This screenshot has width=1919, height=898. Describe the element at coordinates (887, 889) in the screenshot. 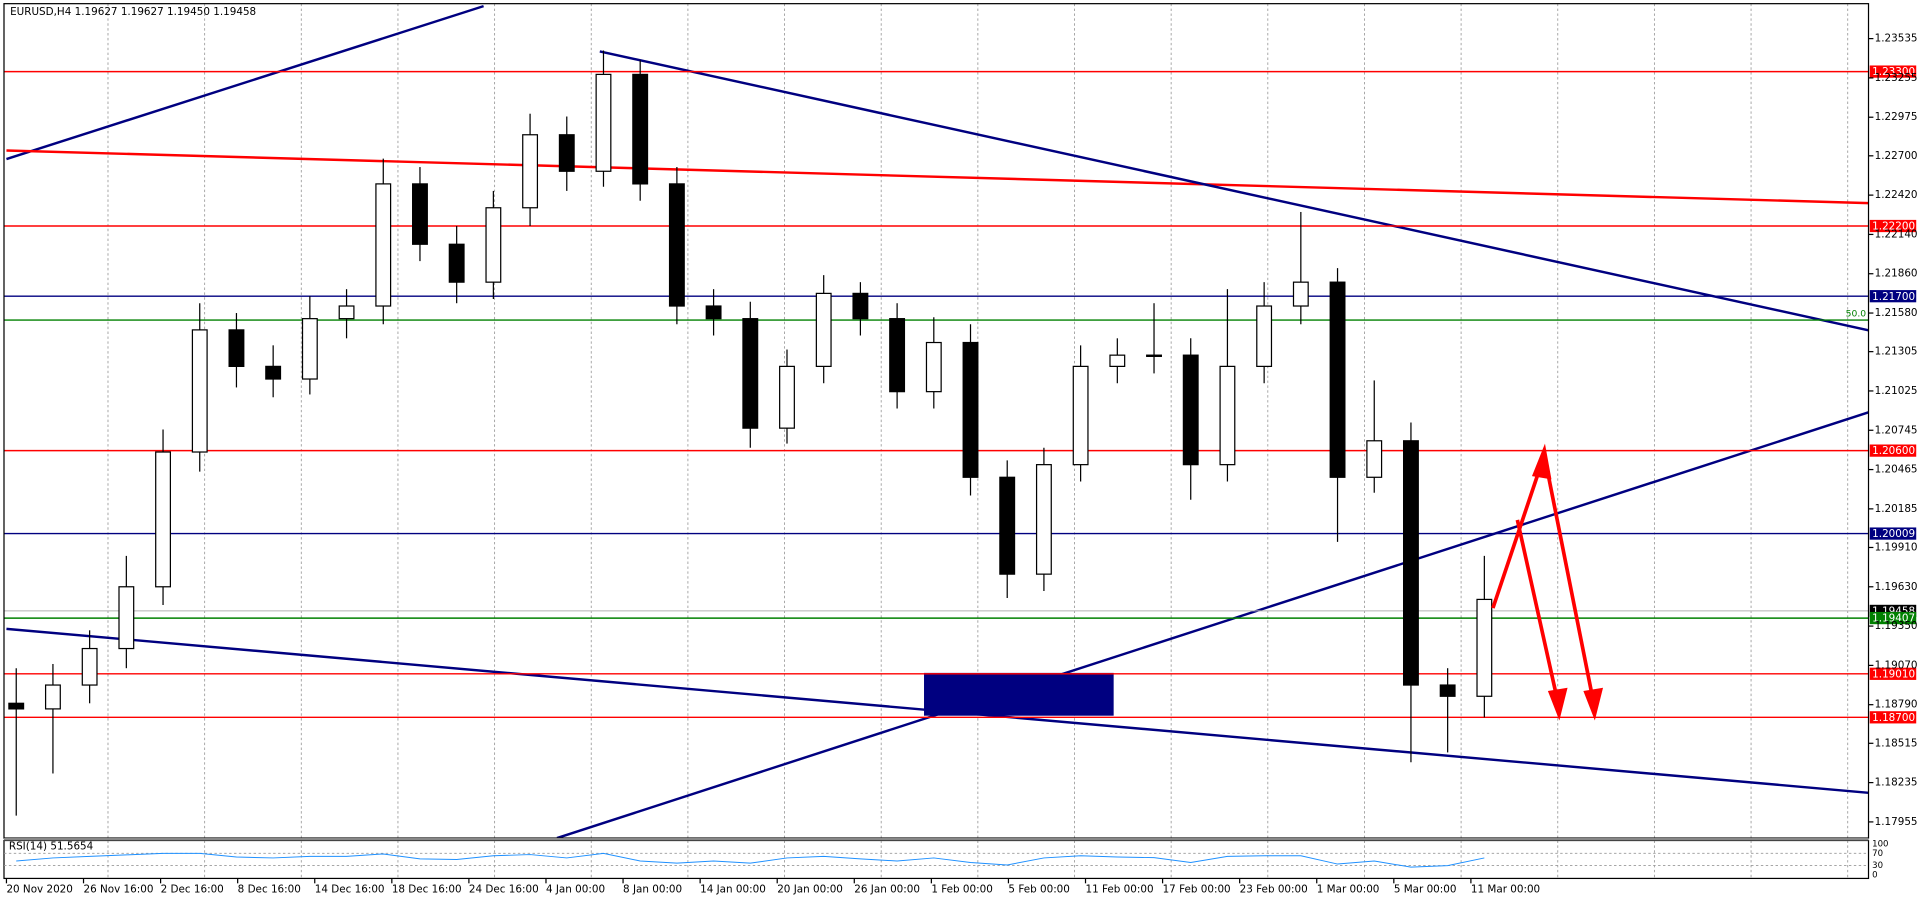

I see `x-tick-label: 26 Jan 00:00` at that location.